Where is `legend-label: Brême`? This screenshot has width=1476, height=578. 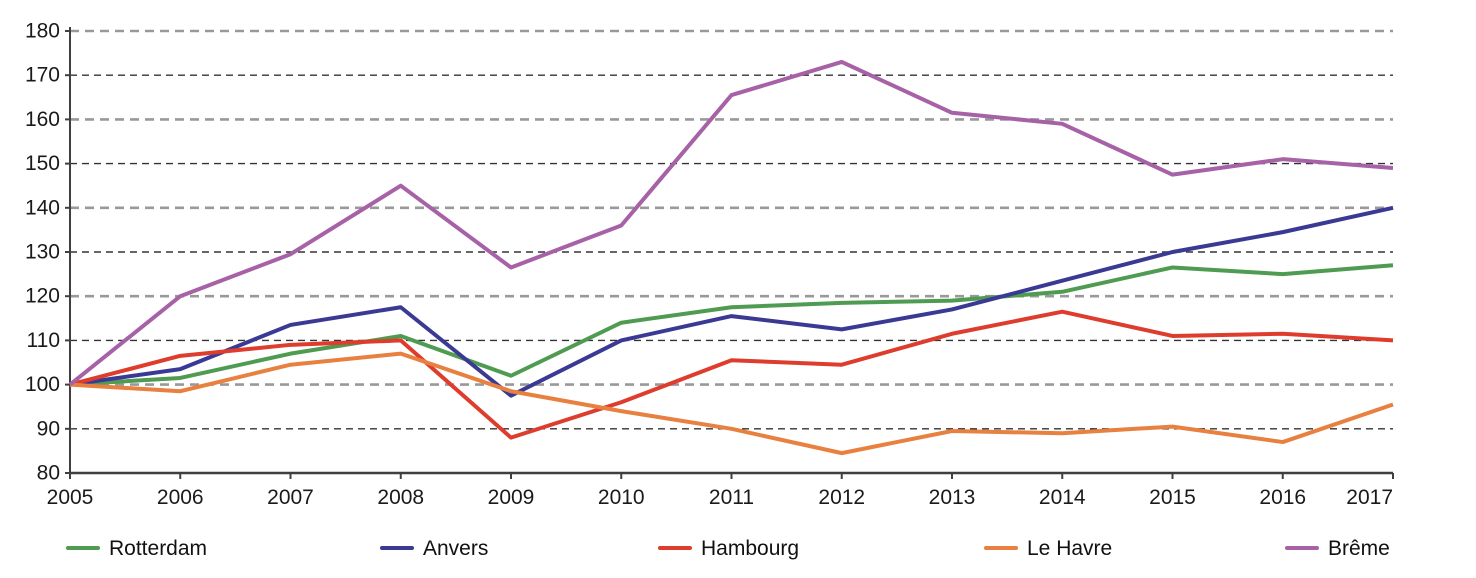 legend-label: Brême is located at coordinates (1359, 548).